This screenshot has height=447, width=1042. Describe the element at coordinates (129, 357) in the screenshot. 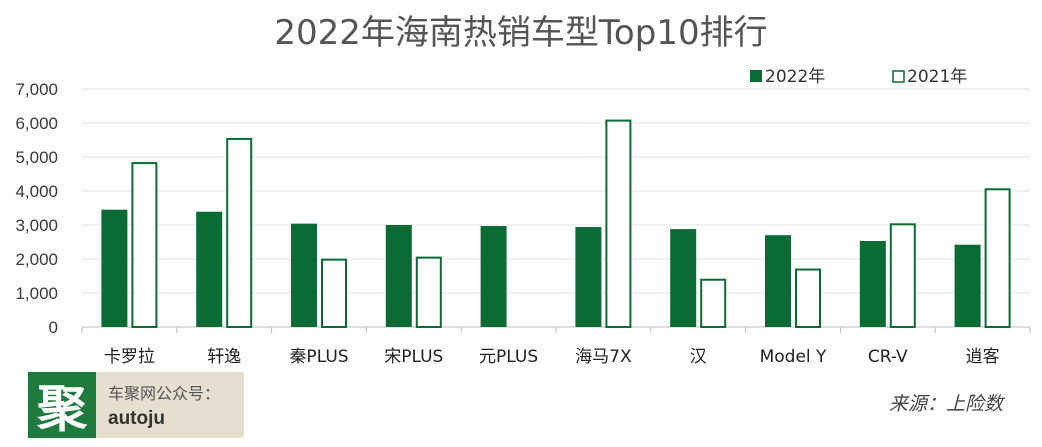

I see `x-category-label: 卡罗拉` at that location.